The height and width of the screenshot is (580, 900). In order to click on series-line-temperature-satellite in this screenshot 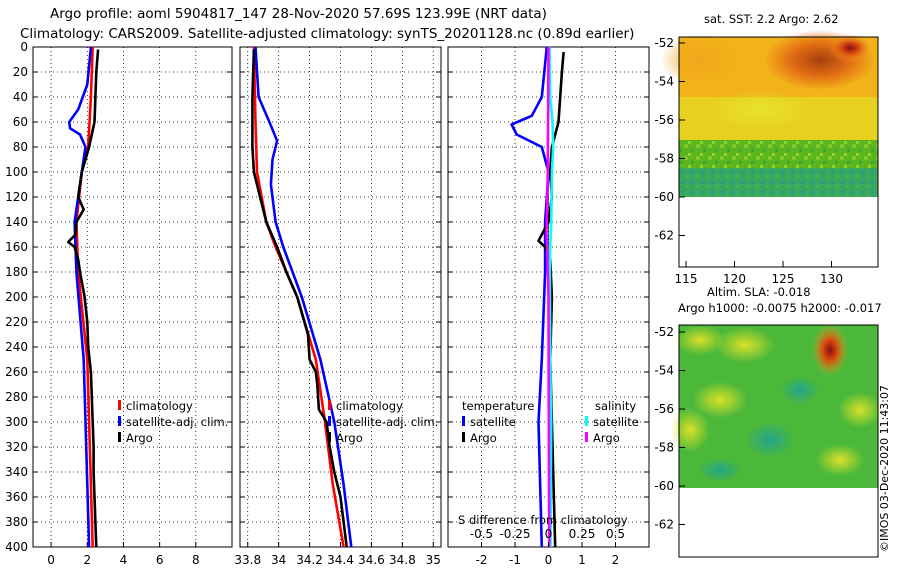, I will do `click(530, 297)`.